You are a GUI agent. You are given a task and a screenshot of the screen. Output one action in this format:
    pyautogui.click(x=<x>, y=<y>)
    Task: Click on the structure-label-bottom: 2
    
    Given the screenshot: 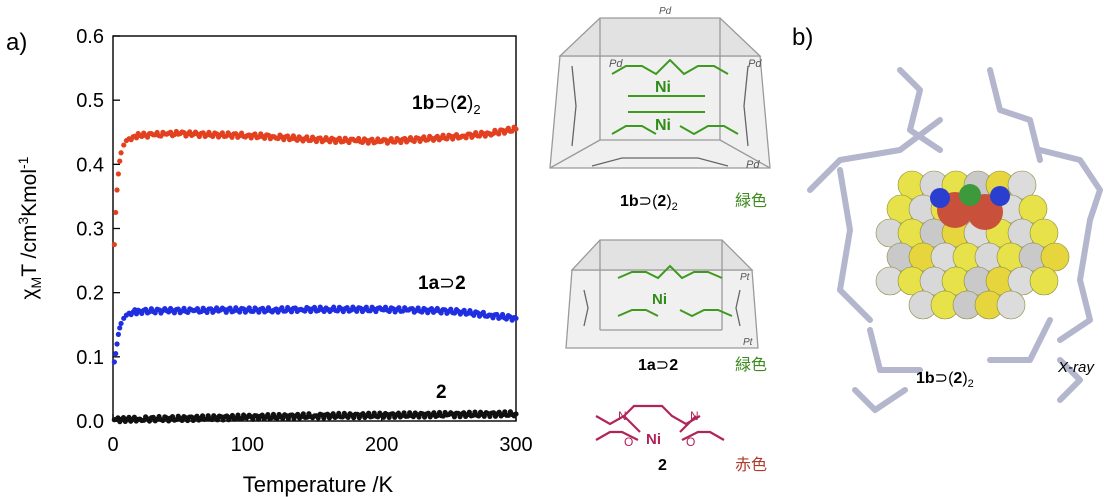 What is the action you would take?
    pyautogui.click(x=662, y=465)
    